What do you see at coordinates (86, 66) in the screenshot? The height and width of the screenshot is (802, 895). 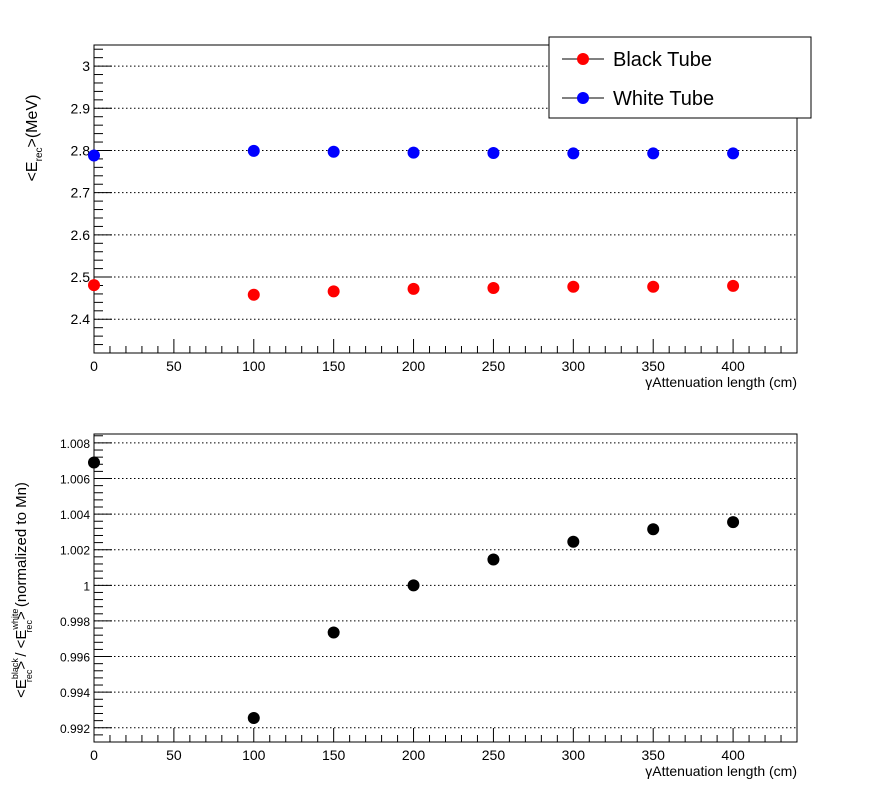 I see `y-tick-label: 3` at bounding box center [86, 66].